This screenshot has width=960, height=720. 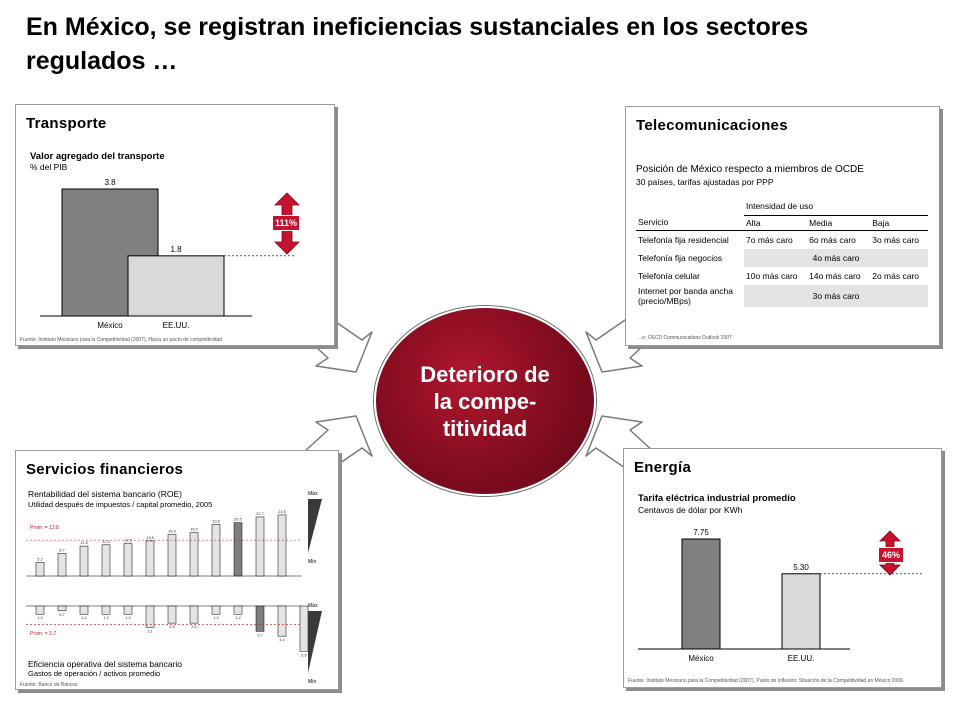 What do you see at coordinates (62, 614) in the screenshot?
I see `ef-data-label: 0.7` at bounding box center [62, 614].